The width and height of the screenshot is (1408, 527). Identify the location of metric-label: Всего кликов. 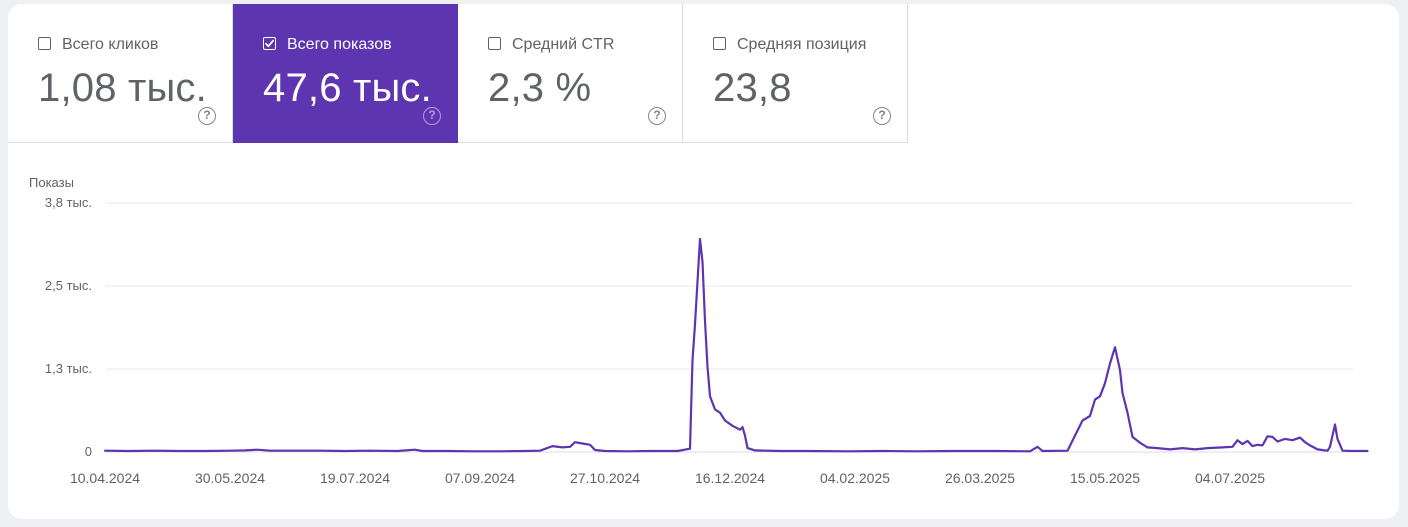
(110, 44).